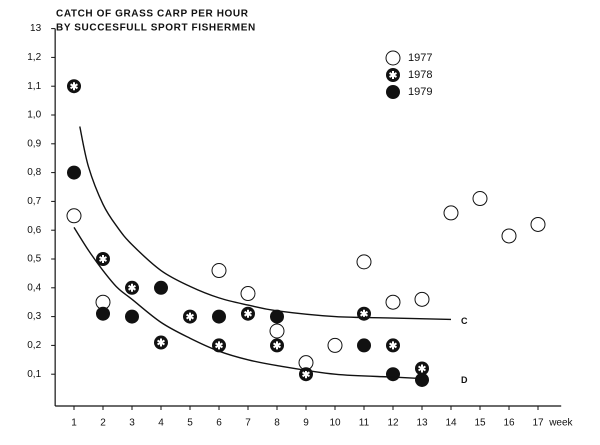  I want to click on x-tick-label: 13, so click(422, 423).